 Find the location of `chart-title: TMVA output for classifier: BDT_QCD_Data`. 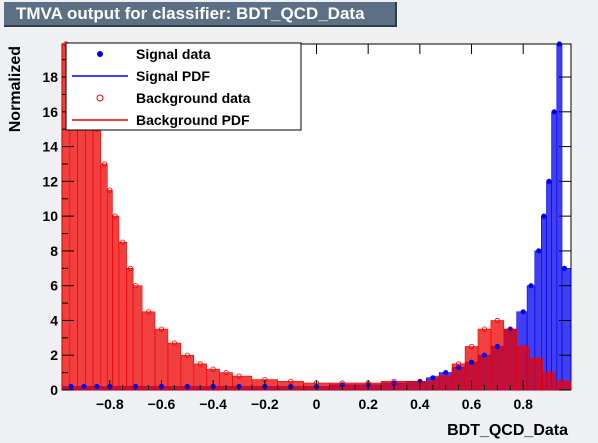

chart-title: TMVA output for classifier: BDT_QCD_Data is located at coordinates (200, 14).